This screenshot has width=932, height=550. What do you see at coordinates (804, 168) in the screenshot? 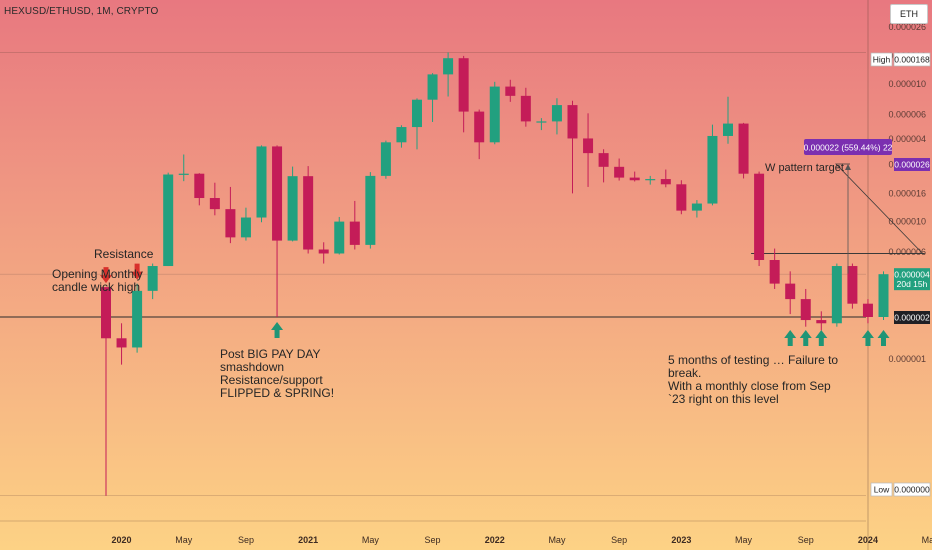
I see `annotation-w-pattern: W pattern target` at bounding box center [804, 168].